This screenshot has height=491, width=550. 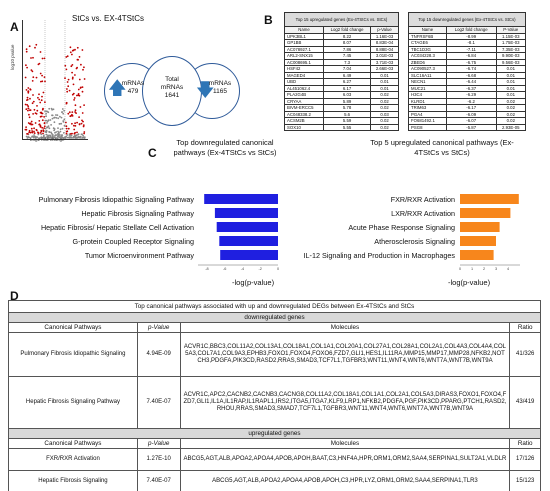 What do you see at coordinates (73, 443) in the screenshot?
I see `header-canonical-pathways: Canonical Pathways` at bounding box center [73, 443].